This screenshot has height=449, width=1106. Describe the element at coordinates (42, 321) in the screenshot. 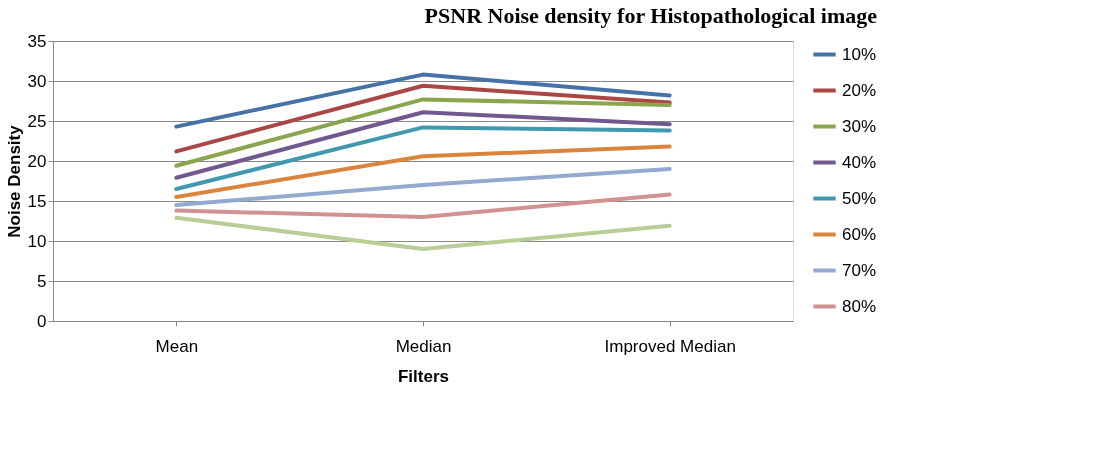

I see `y-tick-label: 0` at that location.